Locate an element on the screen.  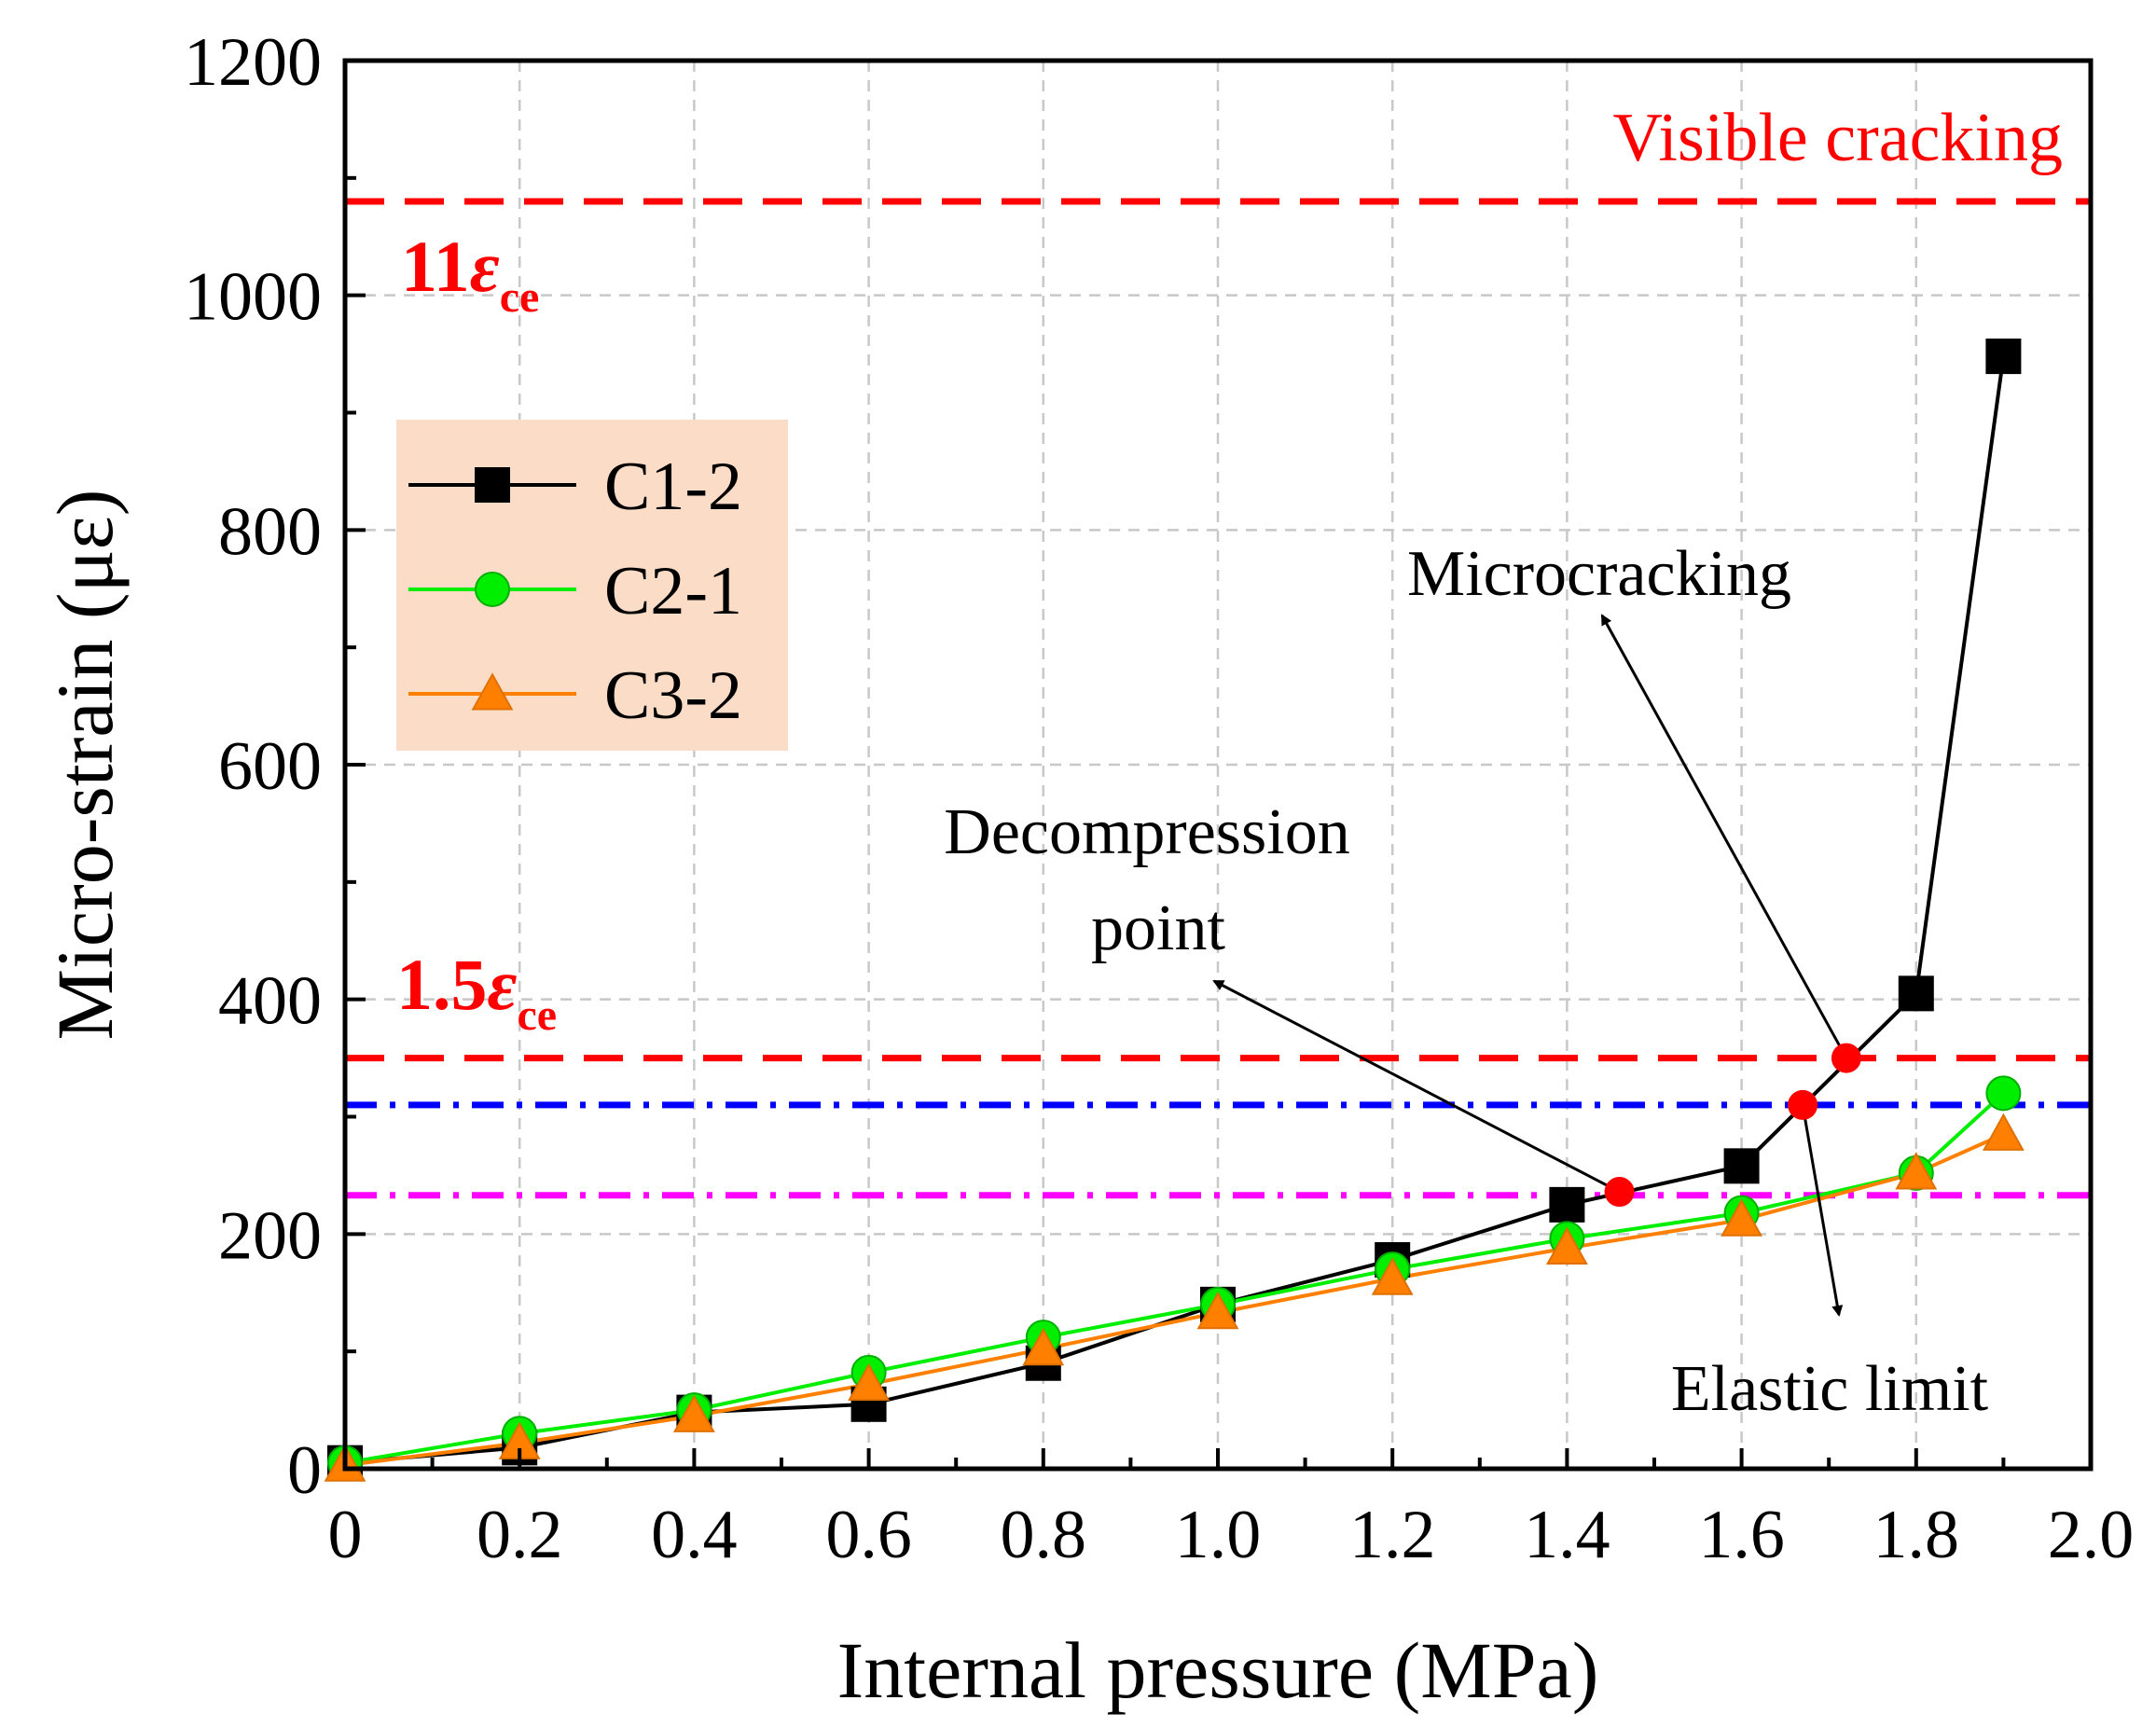
microcracking-arrow is located at coordinates (1724, 836).